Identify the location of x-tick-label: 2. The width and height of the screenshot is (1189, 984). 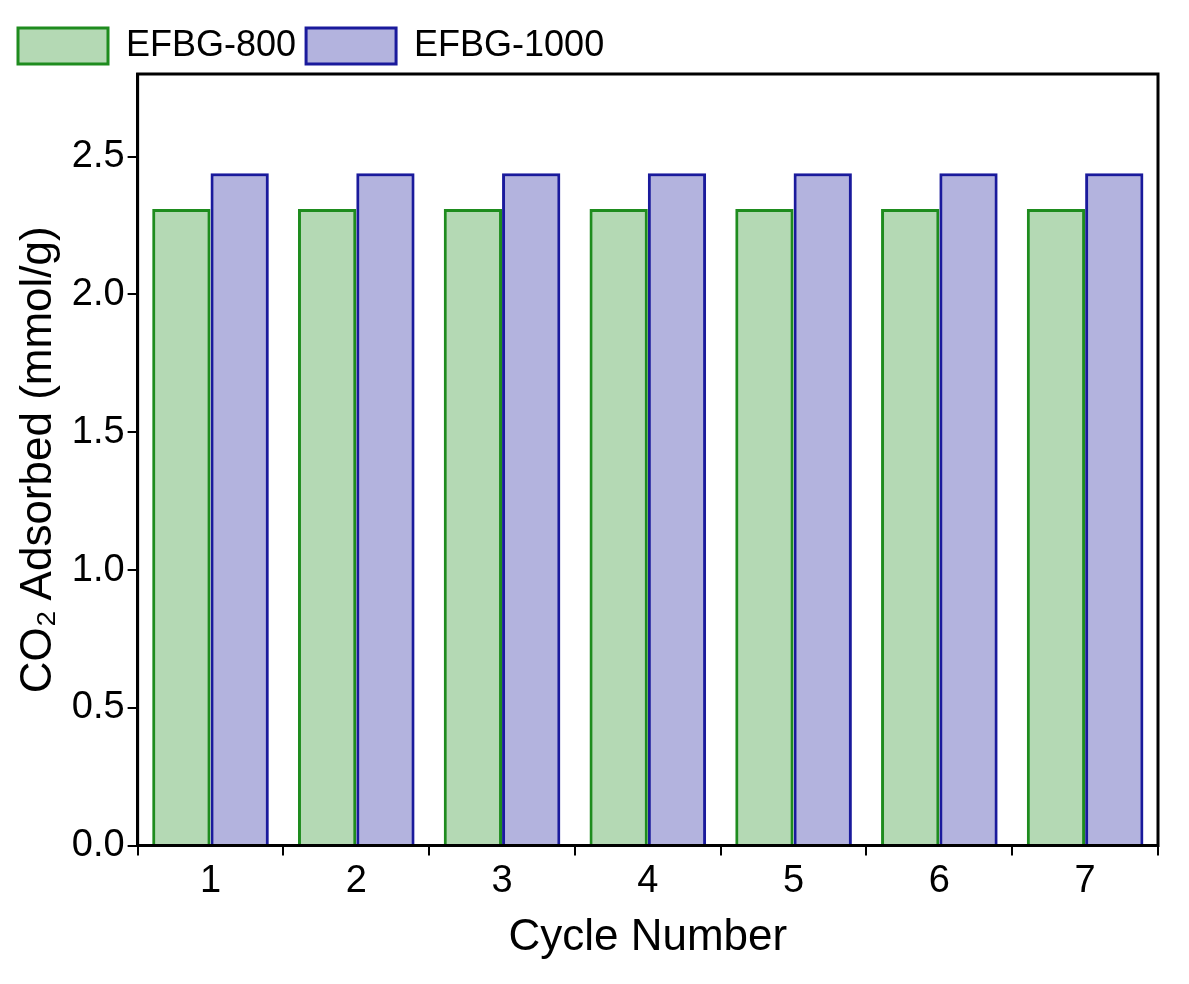
(356, 878).